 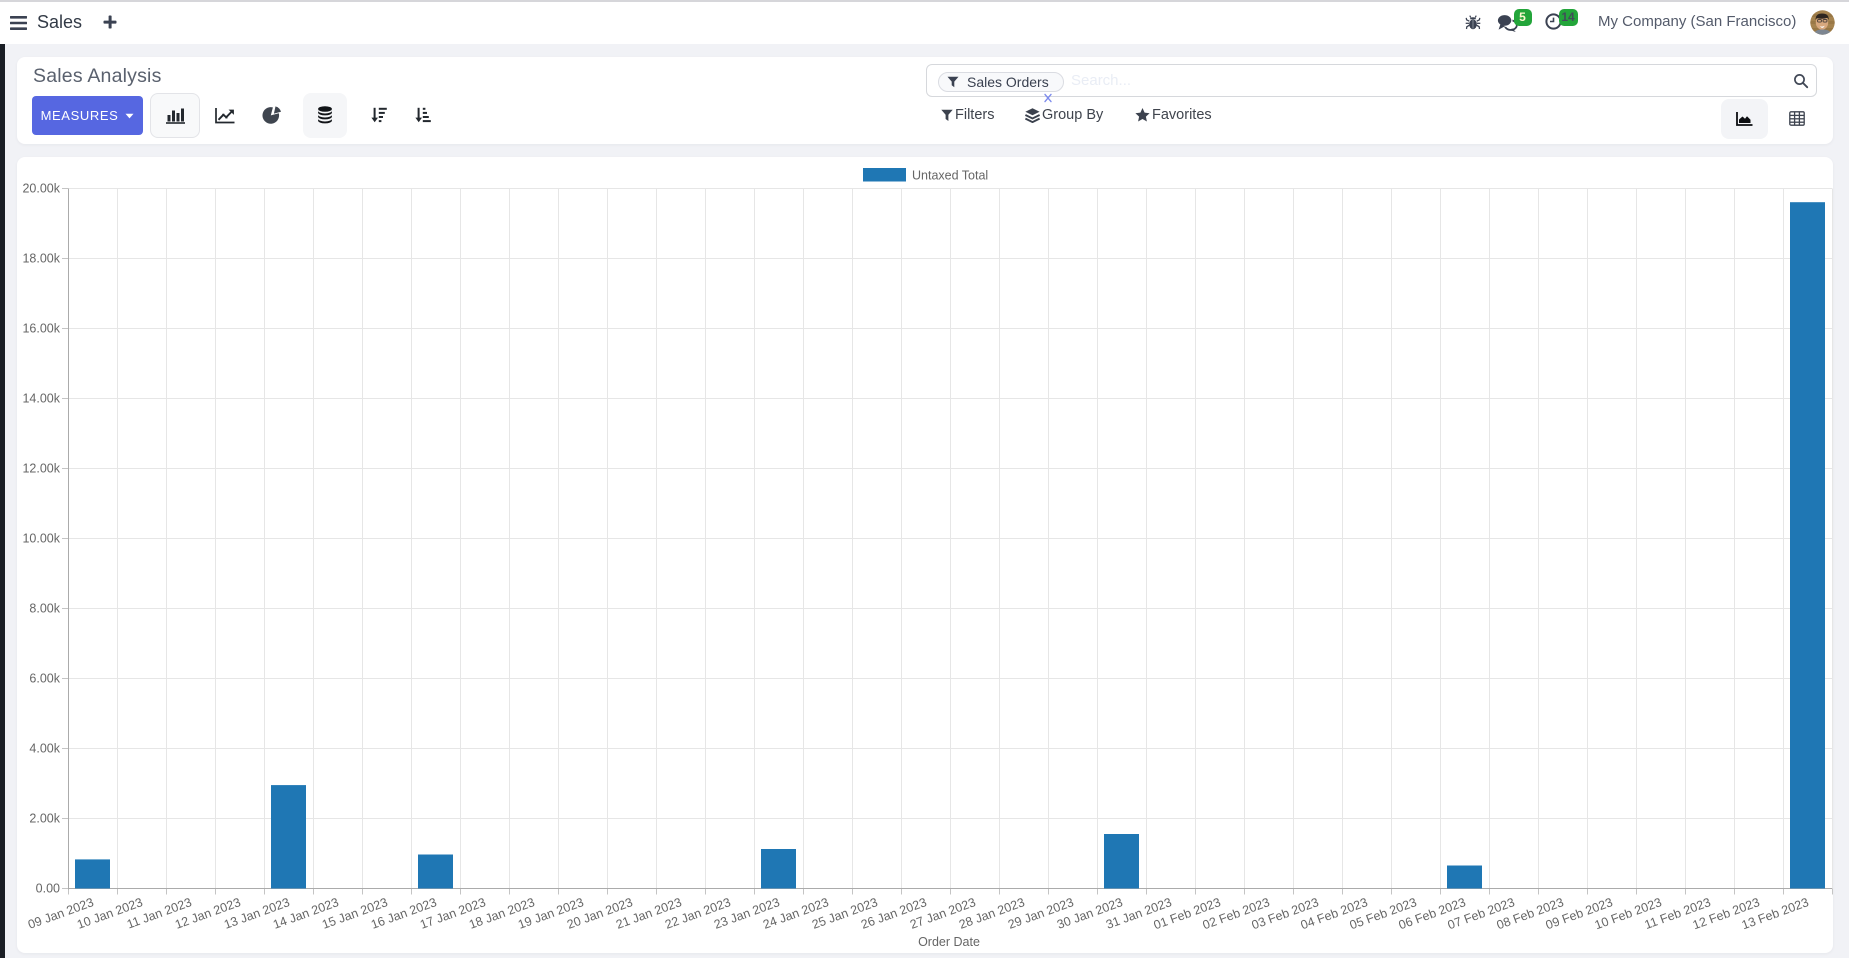 I want to click on svg-text: 4.00k, so click(x=44, y=749).